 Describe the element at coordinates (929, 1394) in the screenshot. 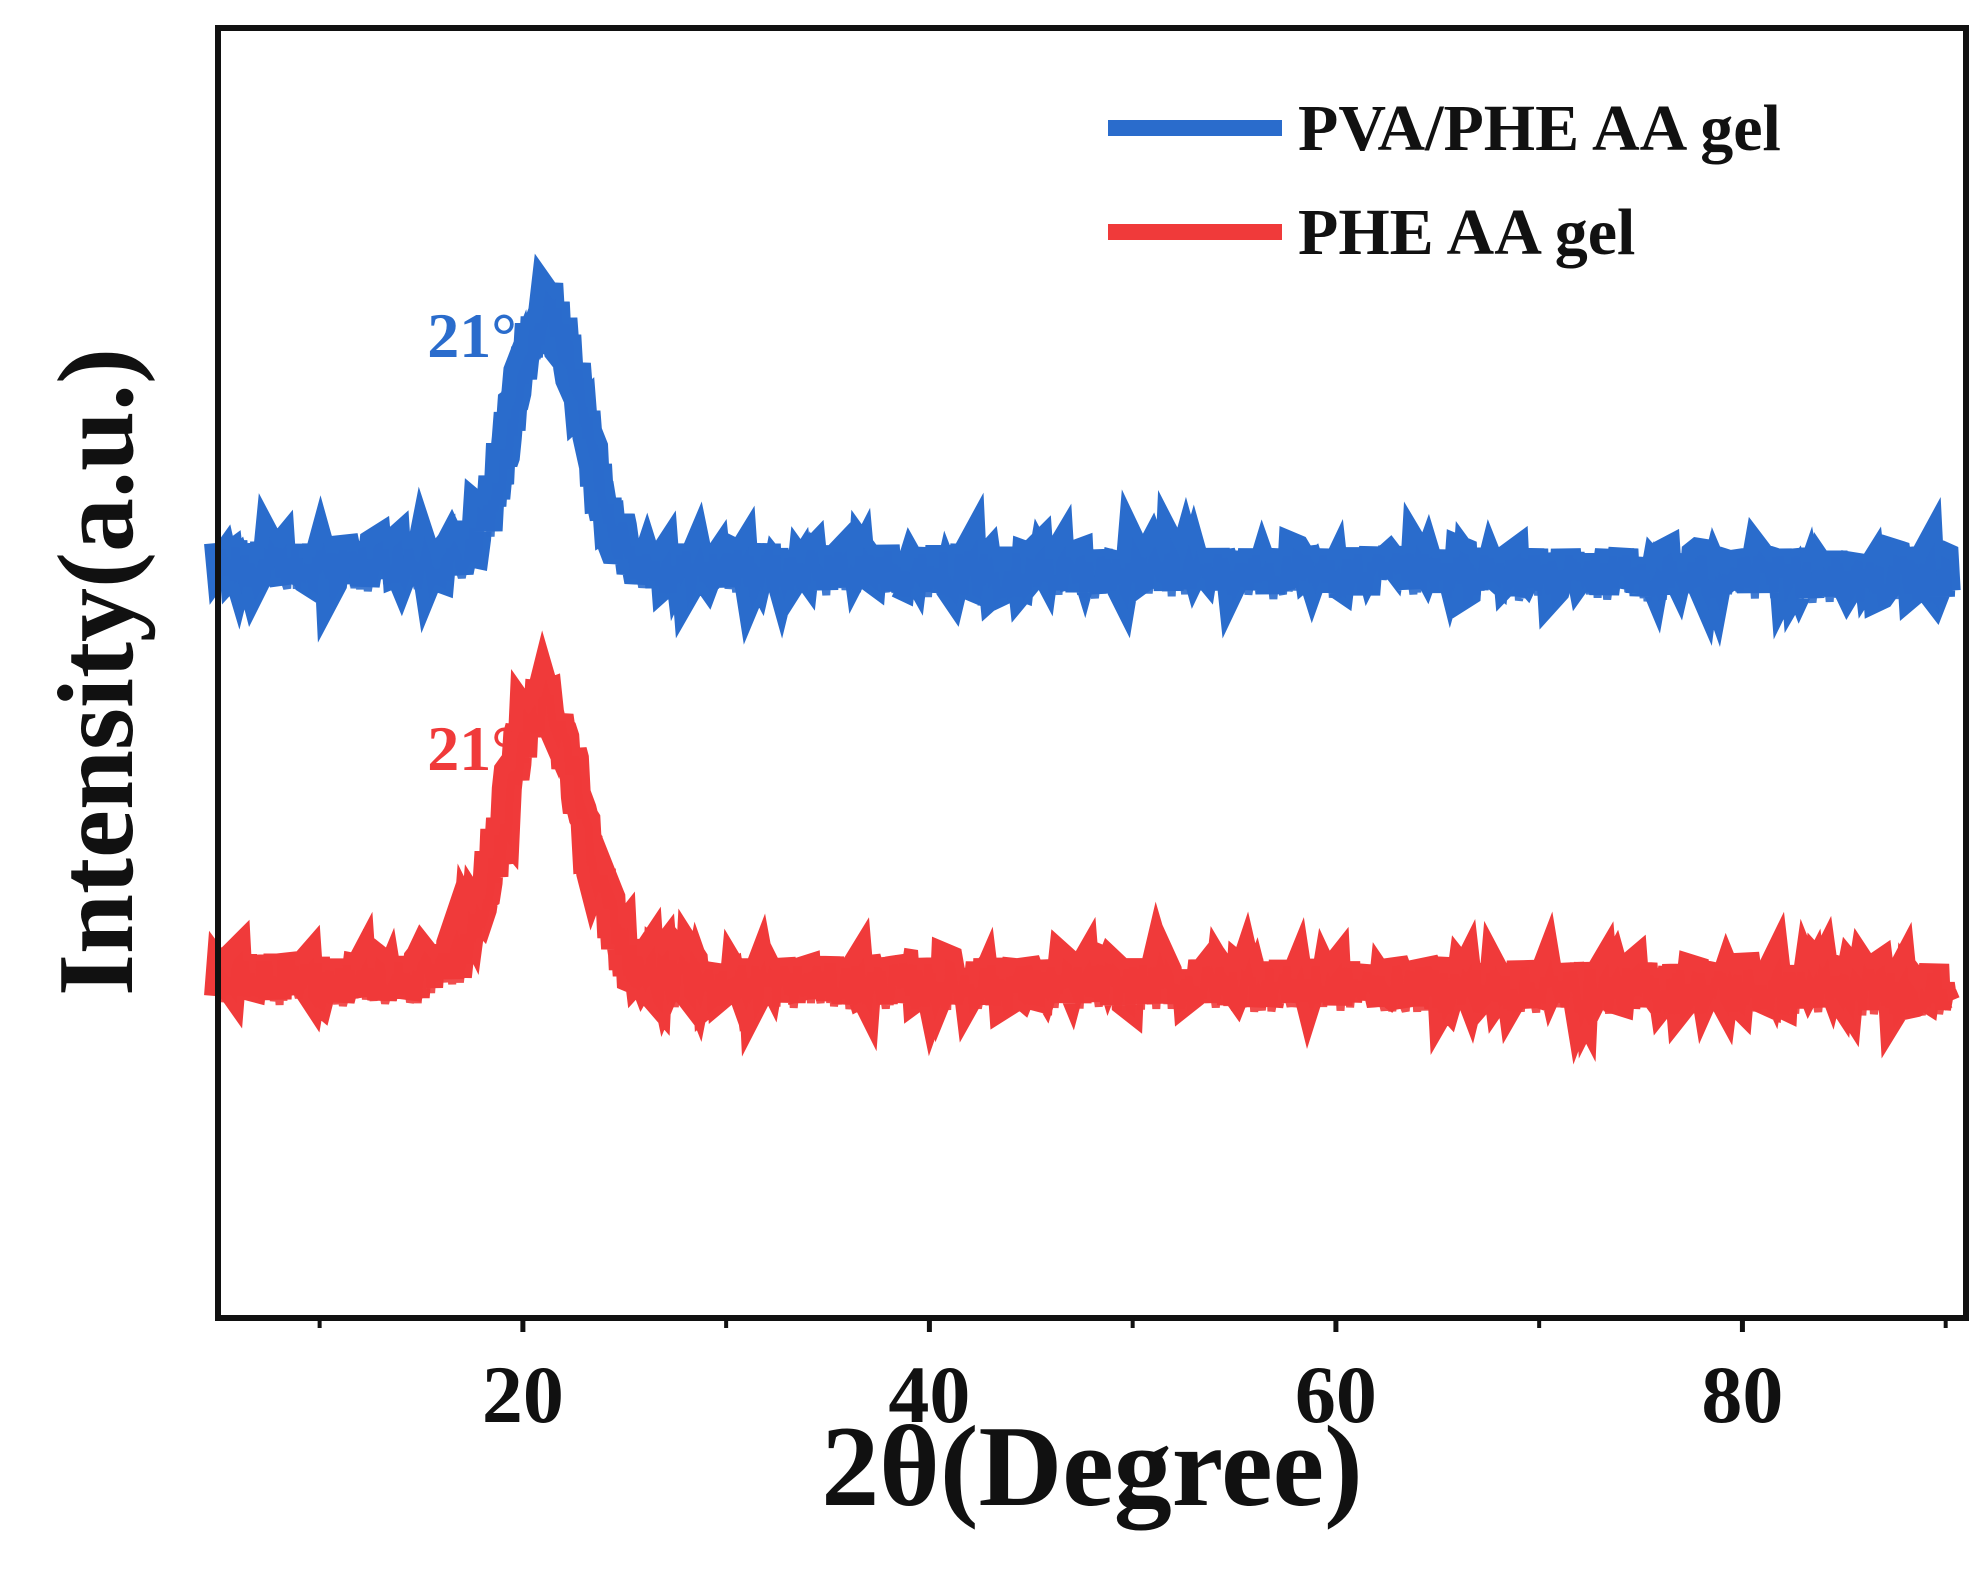

I see `x-tick-label: 40` at that location.